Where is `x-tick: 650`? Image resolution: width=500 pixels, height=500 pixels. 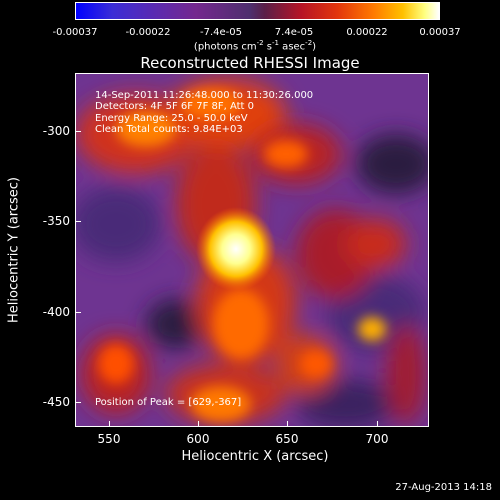
x-tick: 650 is located at coordinates (287, 439).